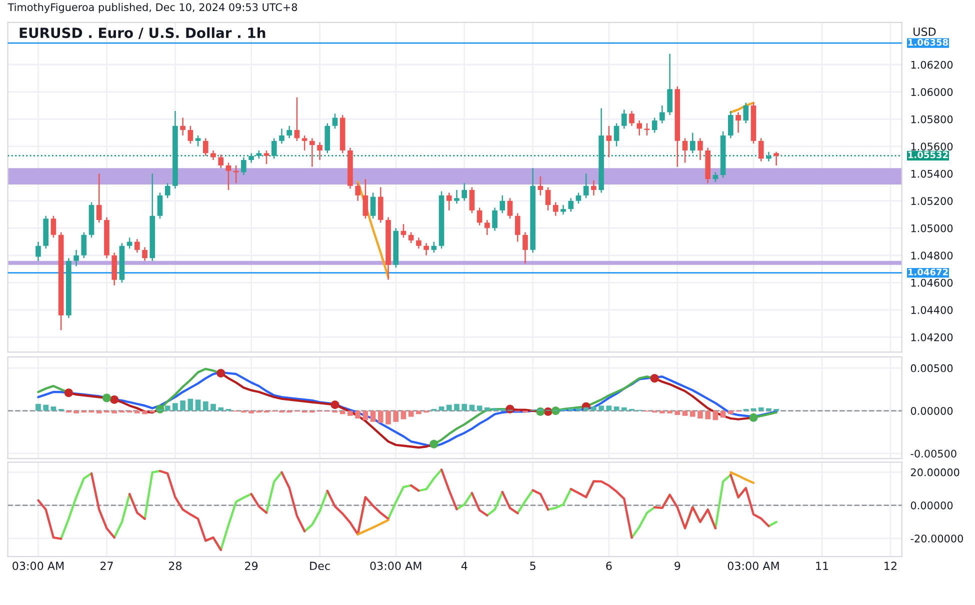 The width and height of the screenshot is (975, 605). What do you see at coordinates (822, 566) in the screenshot?
I see `x-tick-label: 11` at bounding box center [822, 566].